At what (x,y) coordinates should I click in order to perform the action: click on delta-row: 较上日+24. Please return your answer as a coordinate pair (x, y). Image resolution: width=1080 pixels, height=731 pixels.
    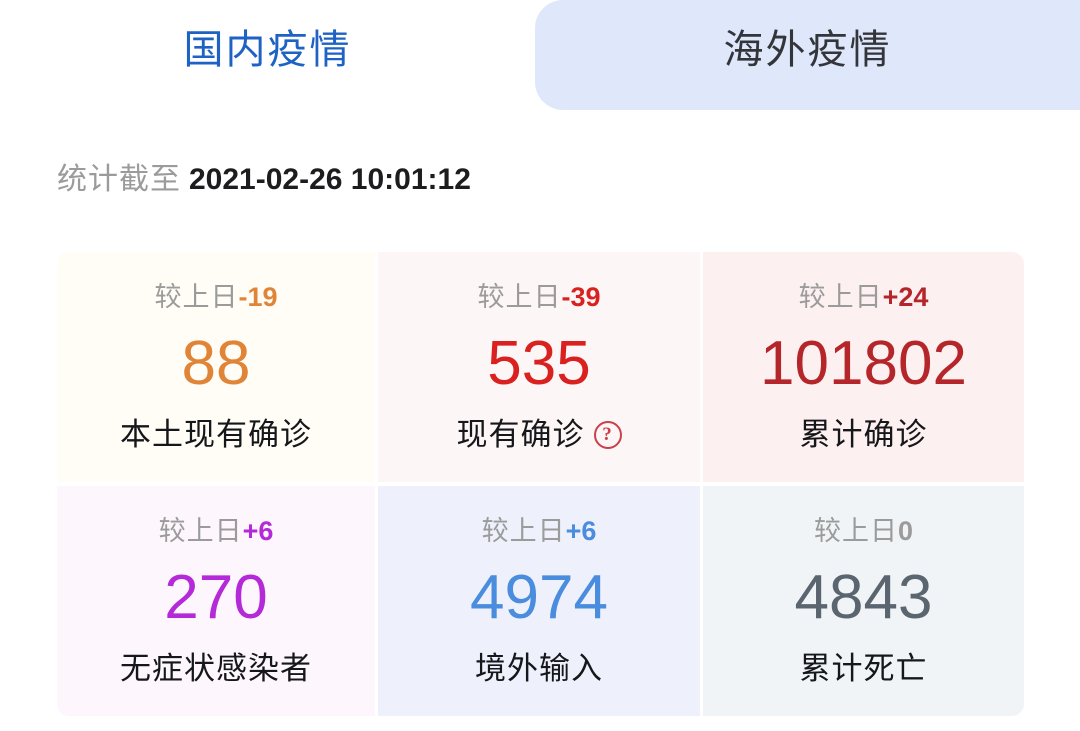
    Looking at the image, I should click on (864, 297).